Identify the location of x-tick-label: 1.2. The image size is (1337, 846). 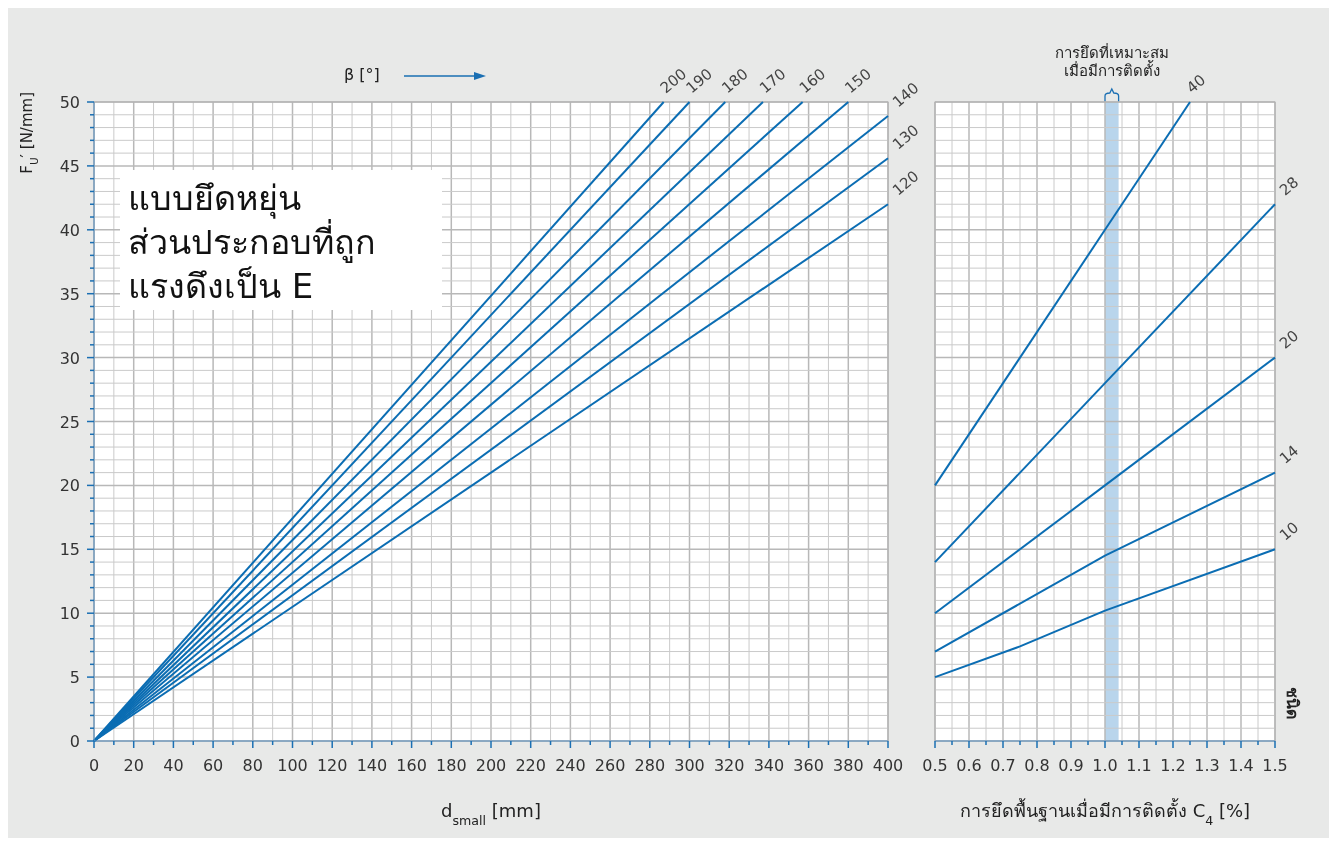
(1173, 765).